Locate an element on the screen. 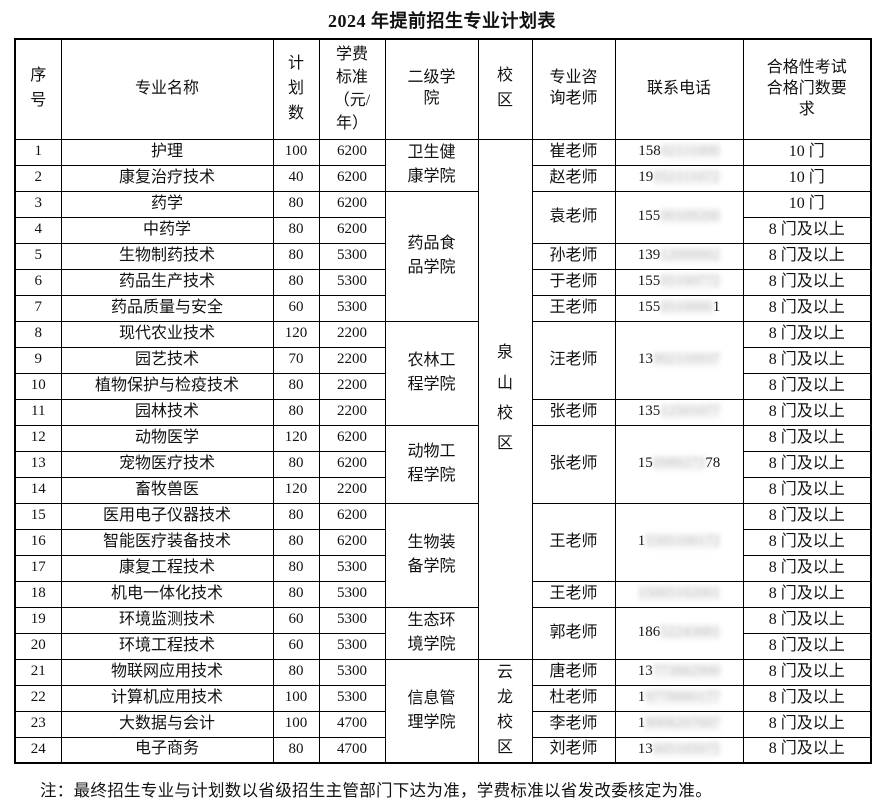 The image size is (884, 810). phone-cell: 15005102001 is located at coordinates (679, 594).